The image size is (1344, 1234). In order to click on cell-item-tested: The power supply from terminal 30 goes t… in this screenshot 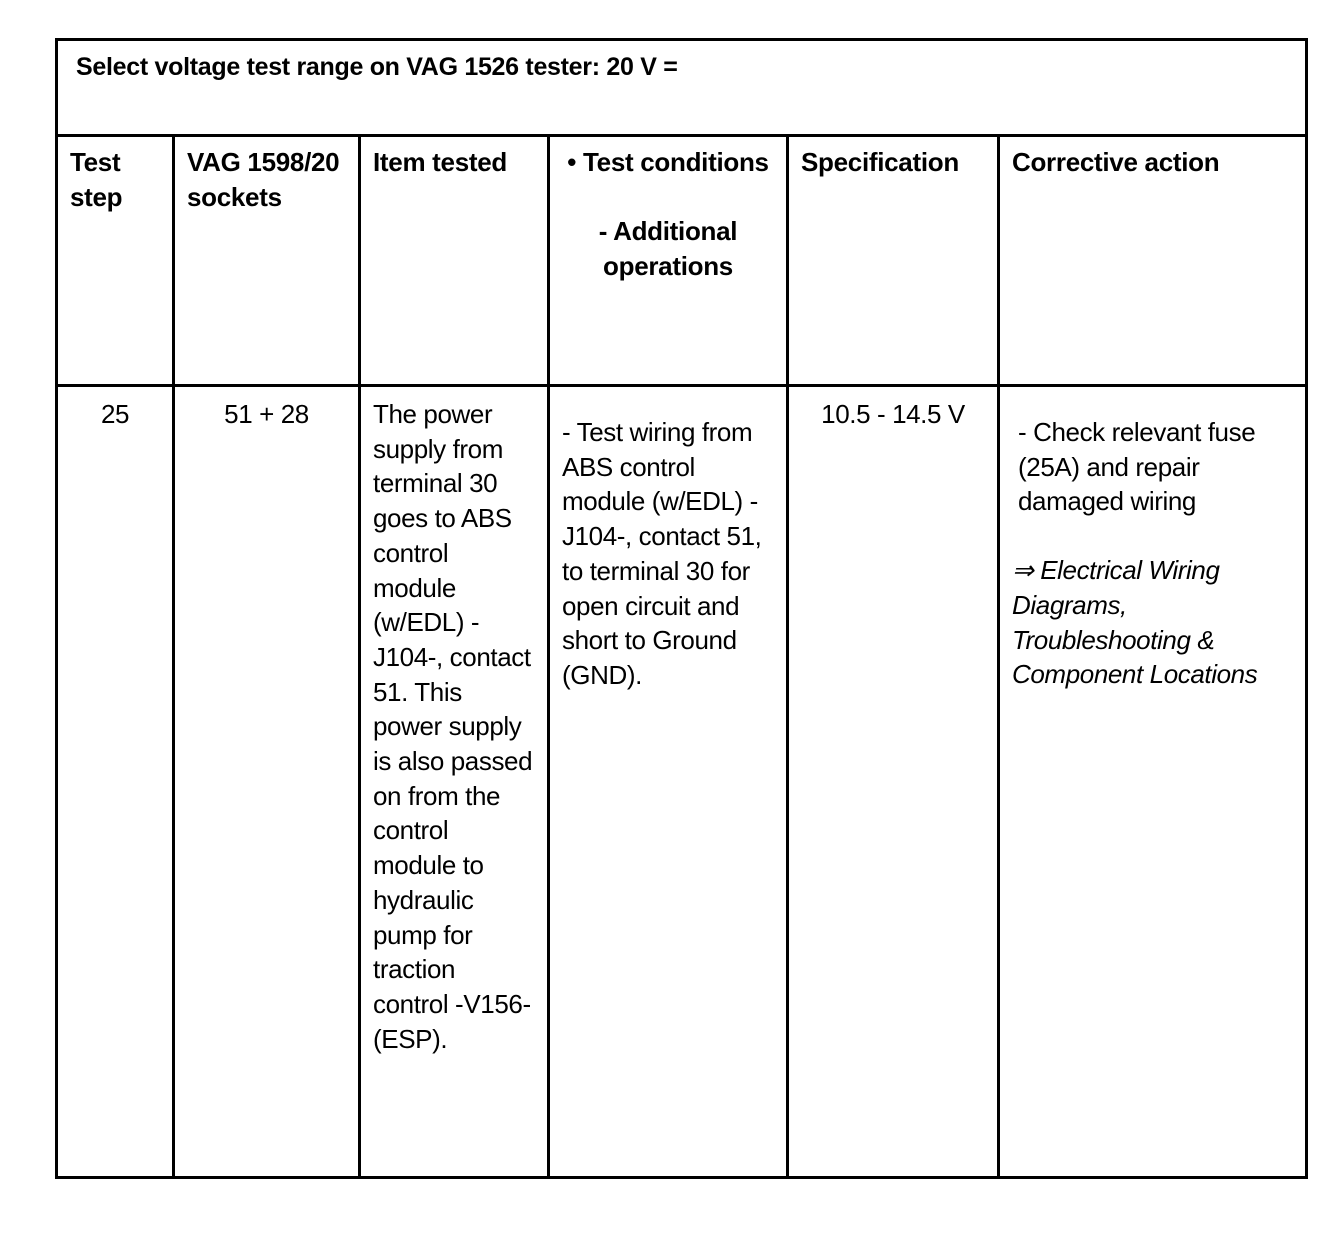, I will do `click(454, 781)`.